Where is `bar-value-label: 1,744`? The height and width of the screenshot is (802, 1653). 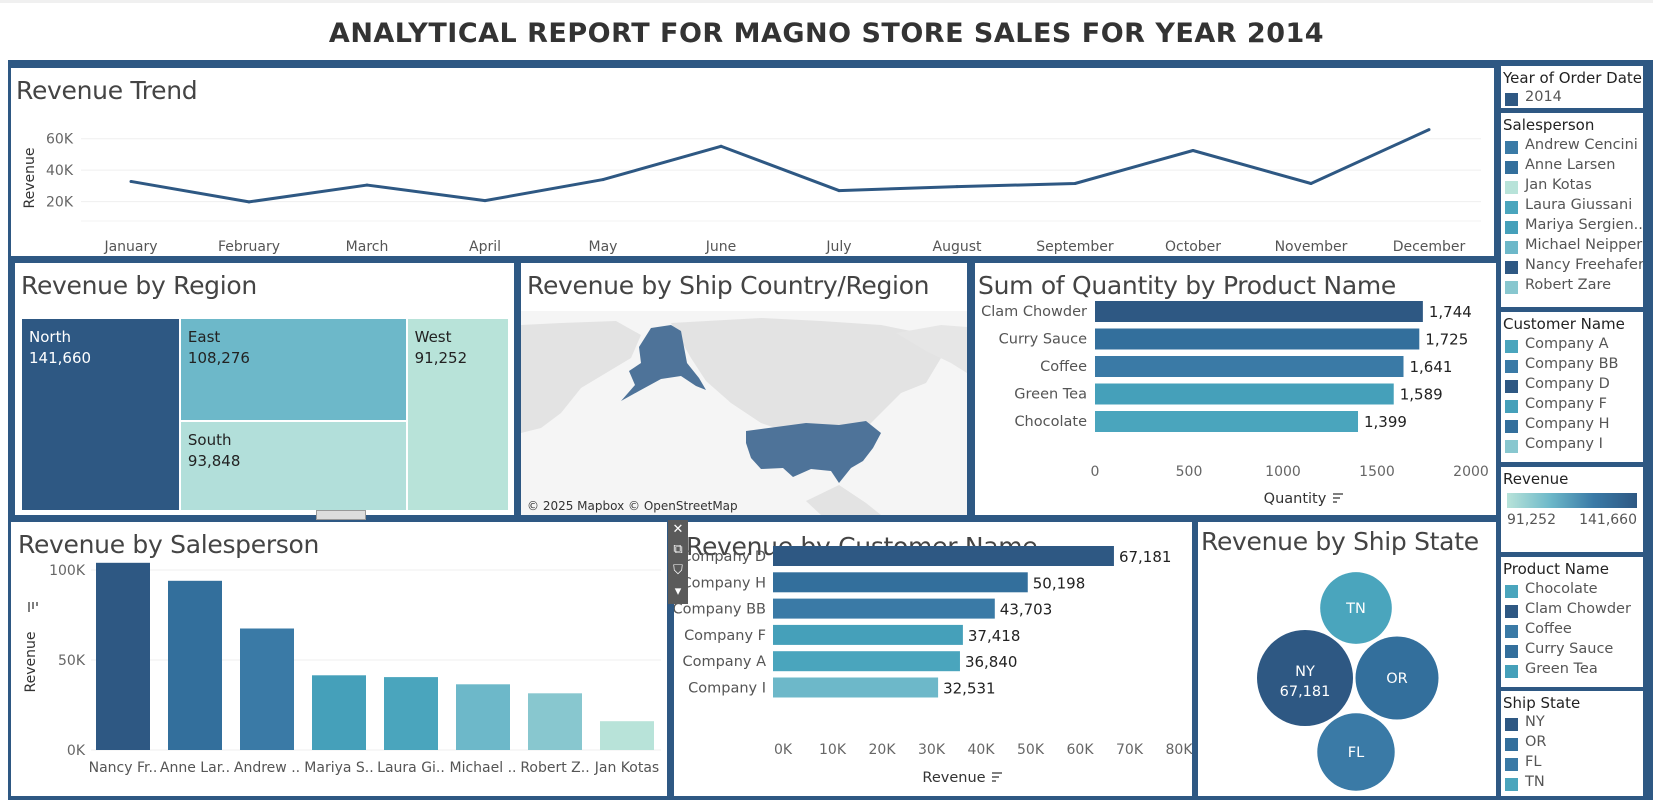 bar-value-label: 1,744 is located at coordinates (1450, 312).